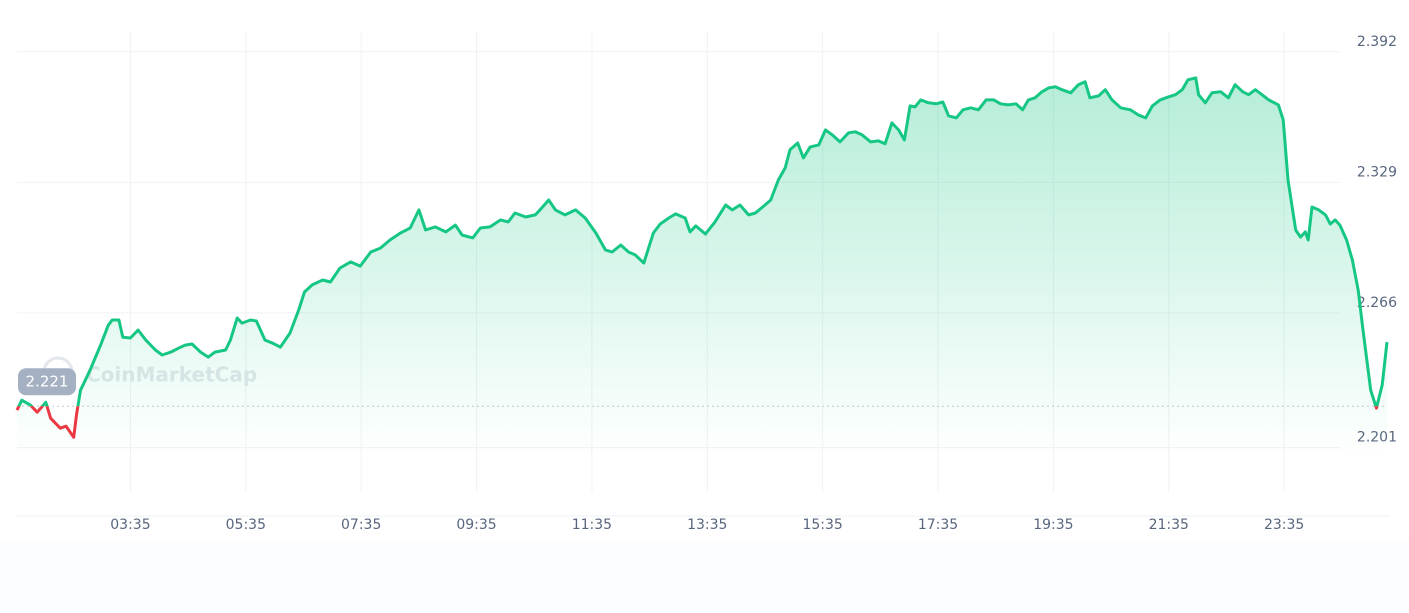 The height and width of the screenshot is (613, 1409). Describe the element at coordinates (361, 525) in the screenshot. I see `x-tick-label: 07:35` at that location.